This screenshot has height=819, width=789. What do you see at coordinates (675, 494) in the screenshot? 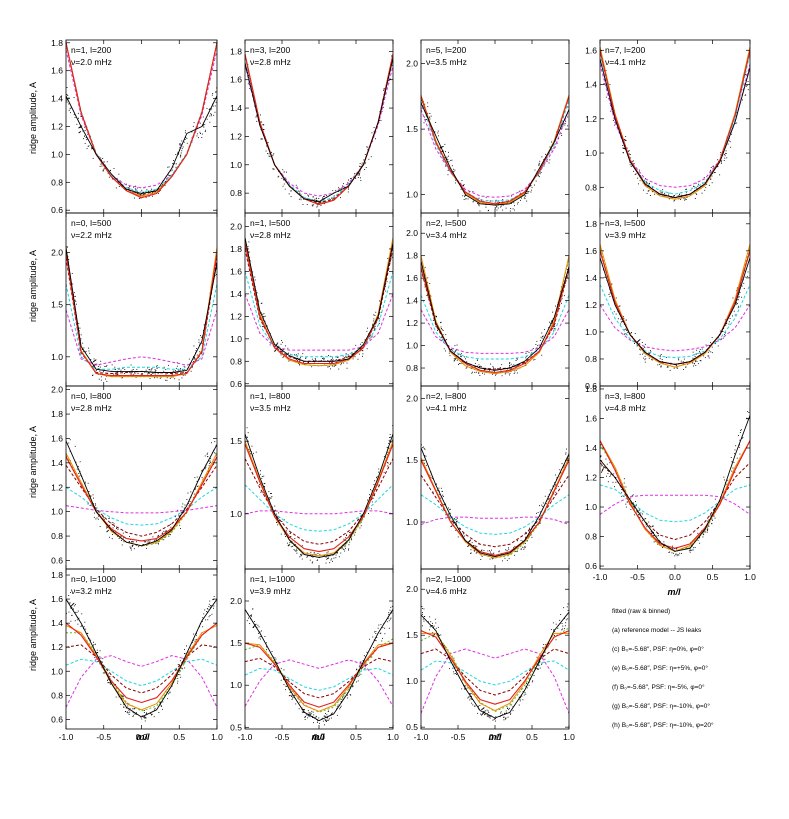
I see `series-line-a` at bounding box center [675, 494].